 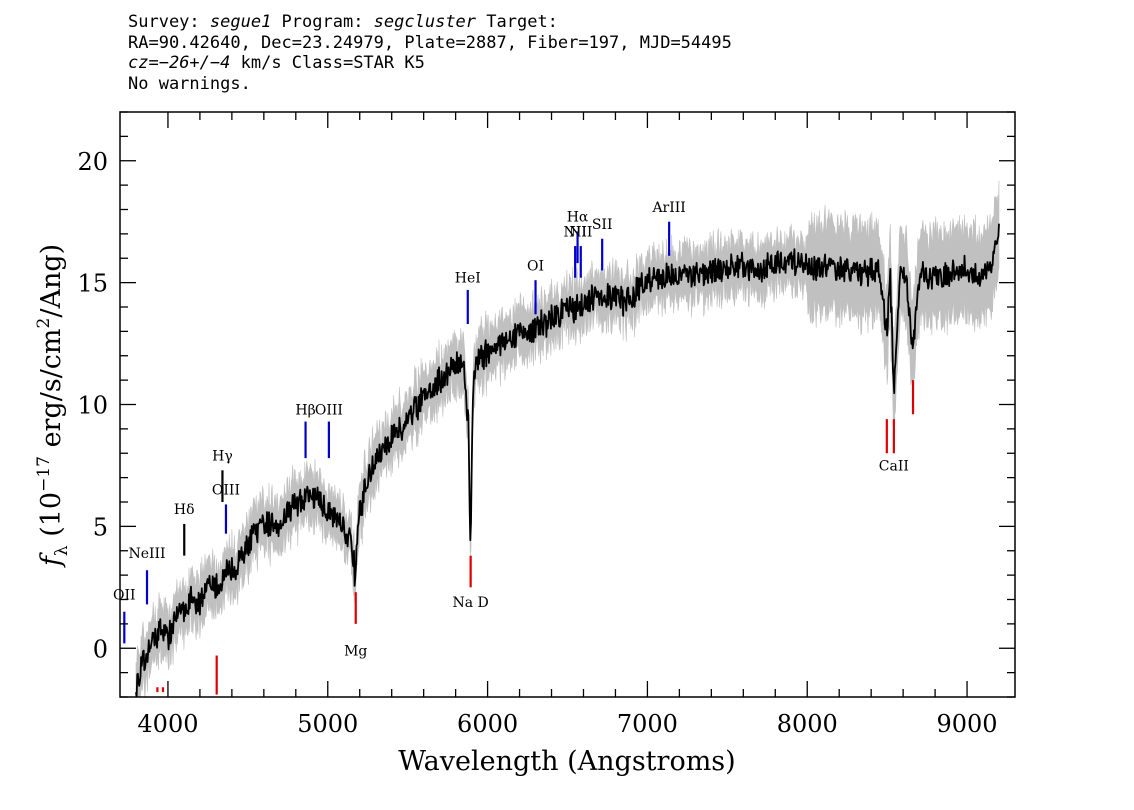 What do you see at coordinates (167, 724) in the screenshot?
I see `x-tick-label: 4000` at bounding box center [167, 724].